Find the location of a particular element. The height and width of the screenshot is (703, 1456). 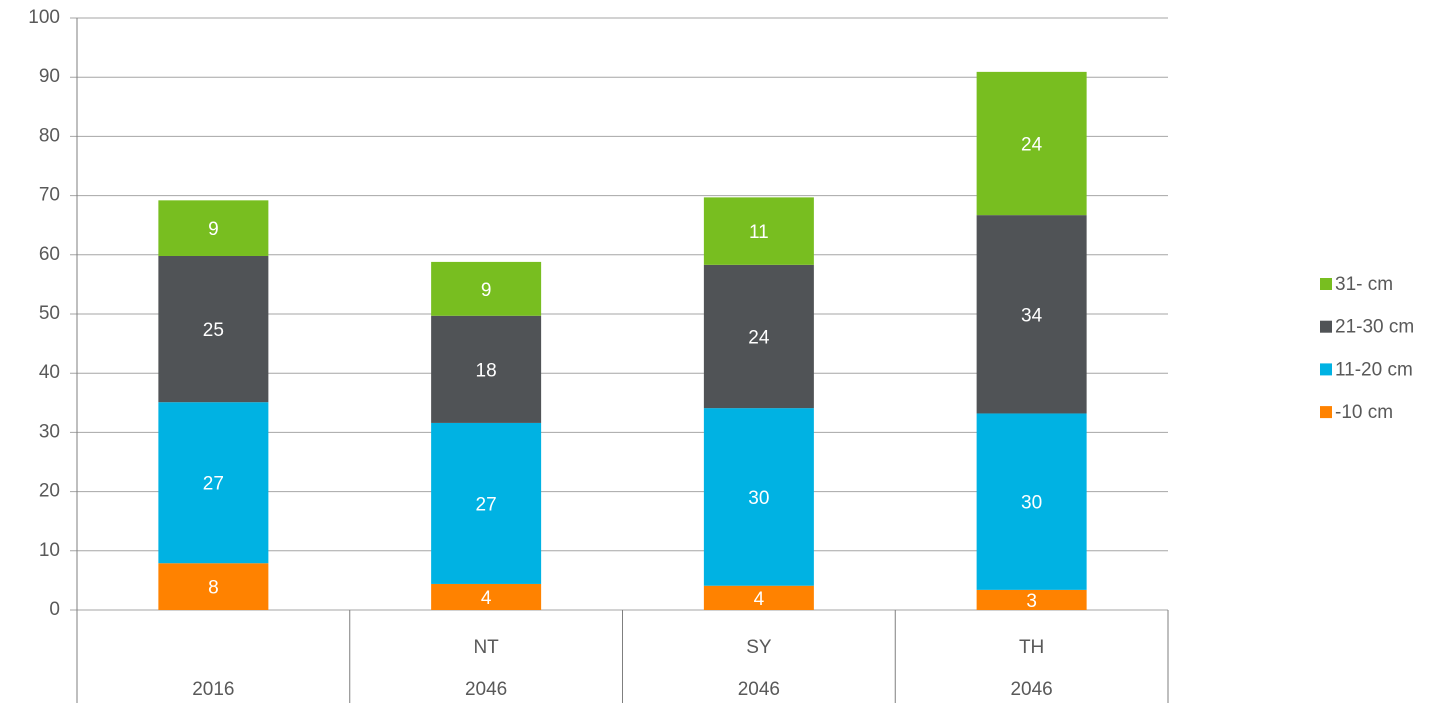

y-tick-label: 50 is located at coordinates (49, 313).